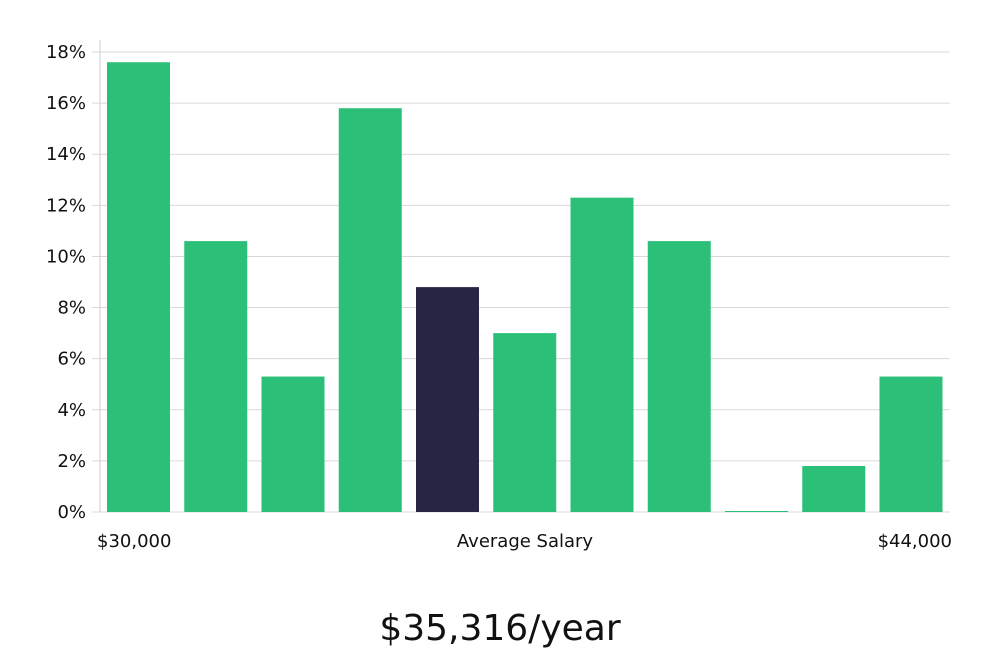 This screenshot has width=1000, height=660. I want to click on x-axis-left-label: $30,000, so click(134, 541).